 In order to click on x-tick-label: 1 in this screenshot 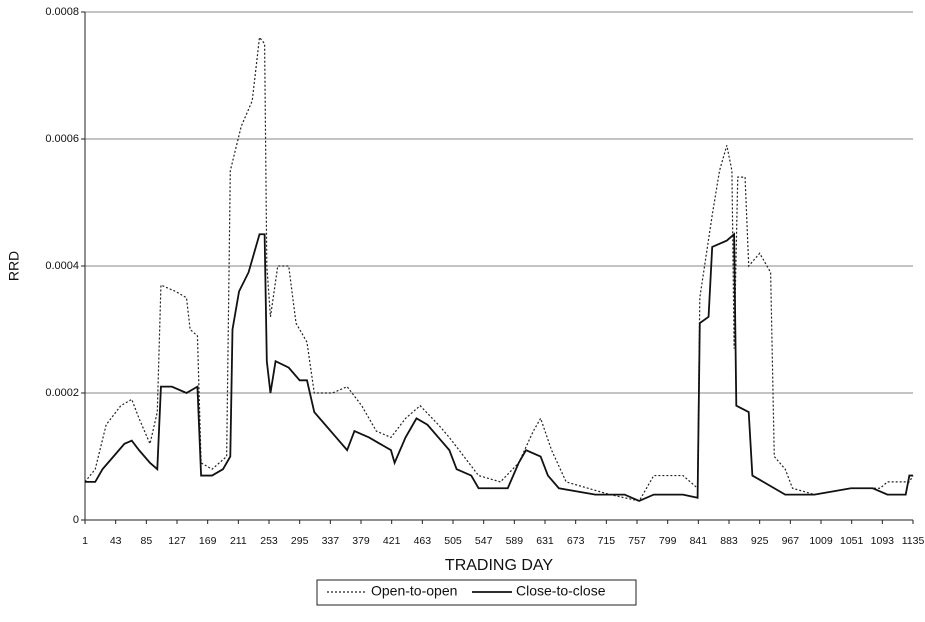, I will do `click(85, 541)`.